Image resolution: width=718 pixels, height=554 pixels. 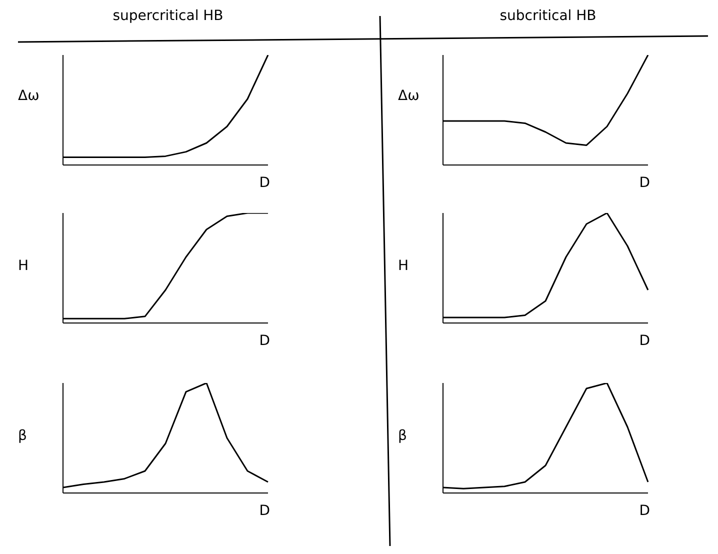 I want to click on chart-title: subcritical HB, so click(x=548, y=17).